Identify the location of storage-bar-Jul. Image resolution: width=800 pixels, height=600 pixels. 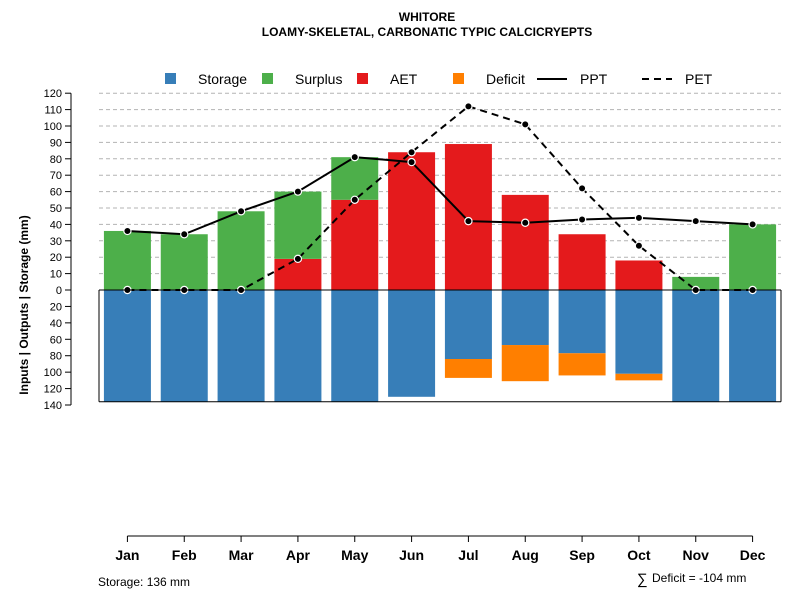
(468, 325).